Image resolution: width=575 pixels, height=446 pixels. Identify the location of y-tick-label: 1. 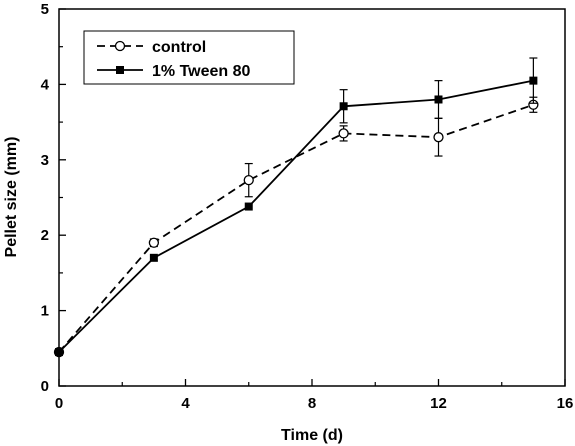
(45, 311).